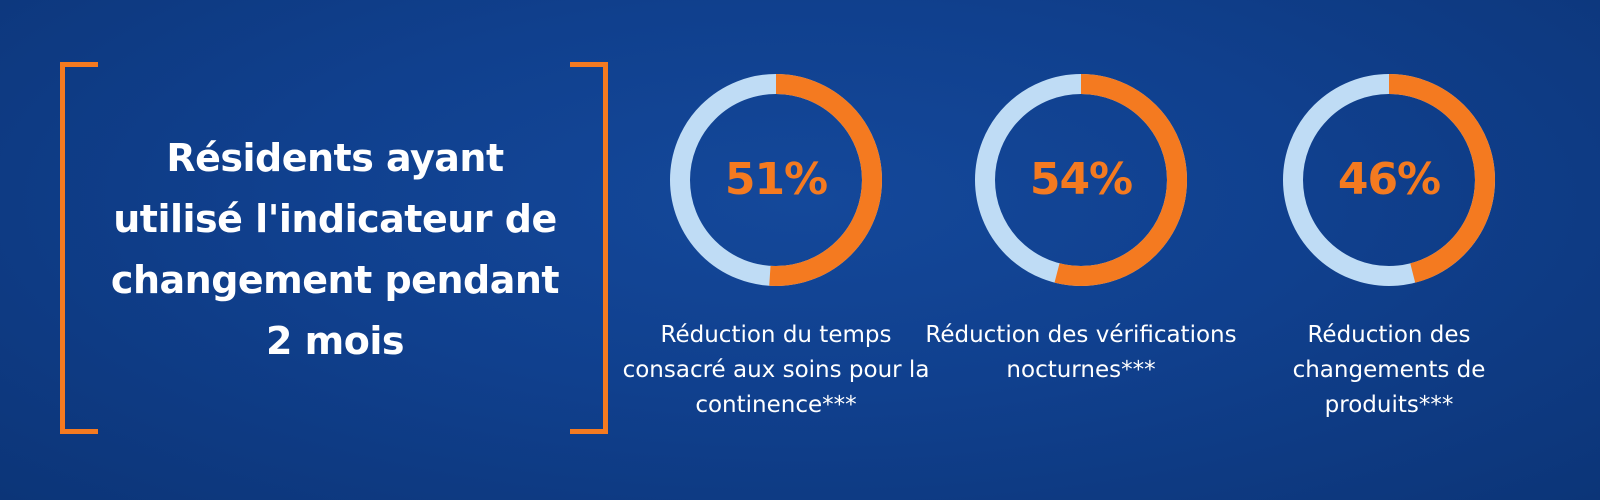  I want to click on donut-chart-continence-care, so click(776, 180).